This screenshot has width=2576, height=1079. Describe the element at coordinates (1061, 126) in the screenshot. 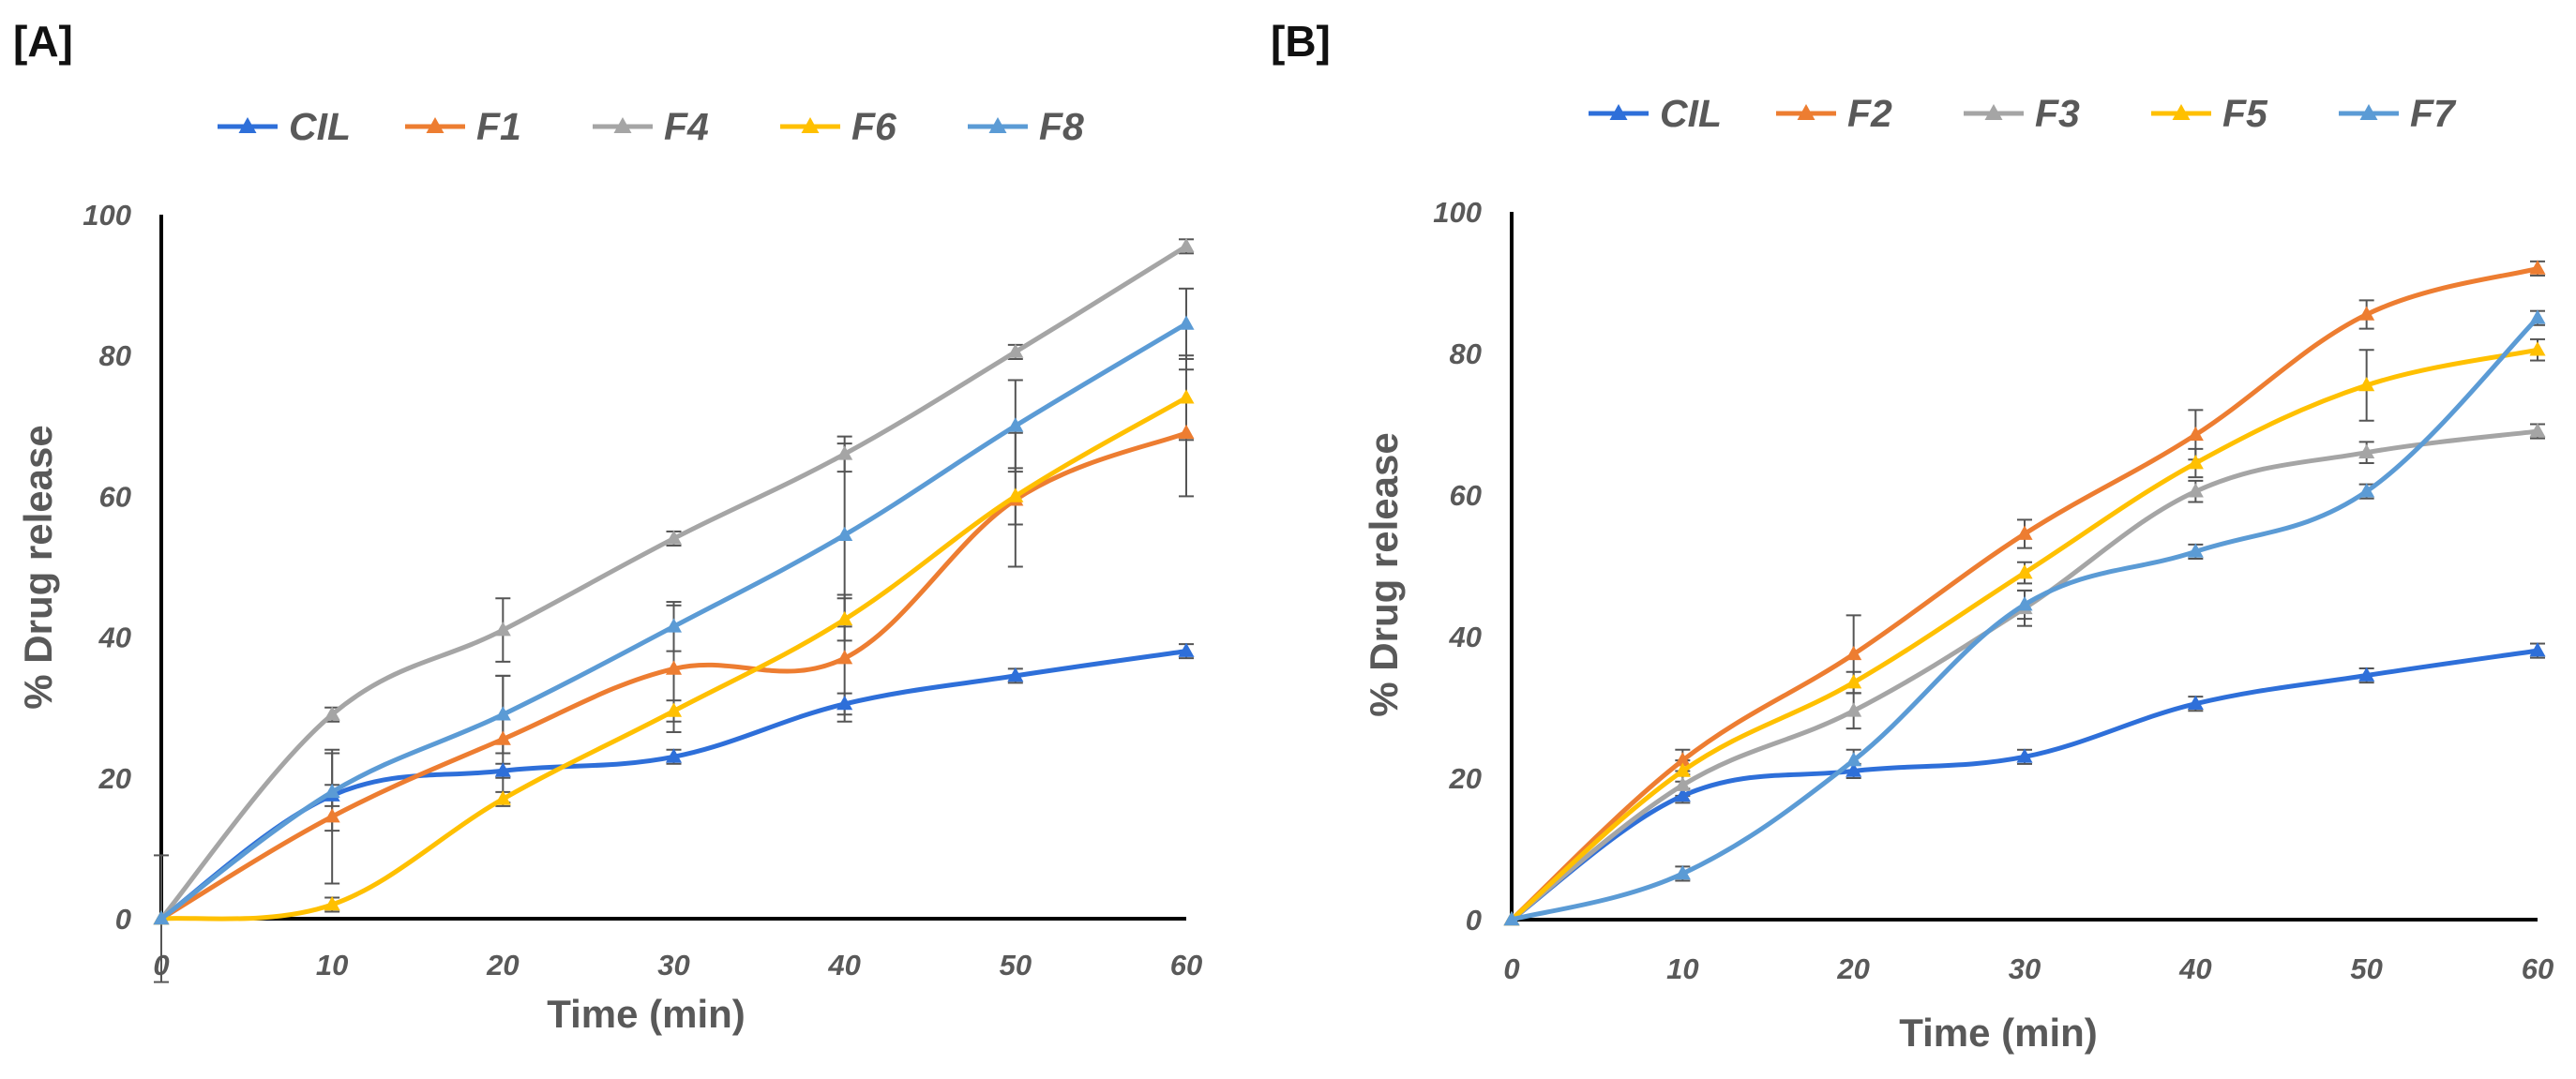

I see `legend-label: F8` at that location.